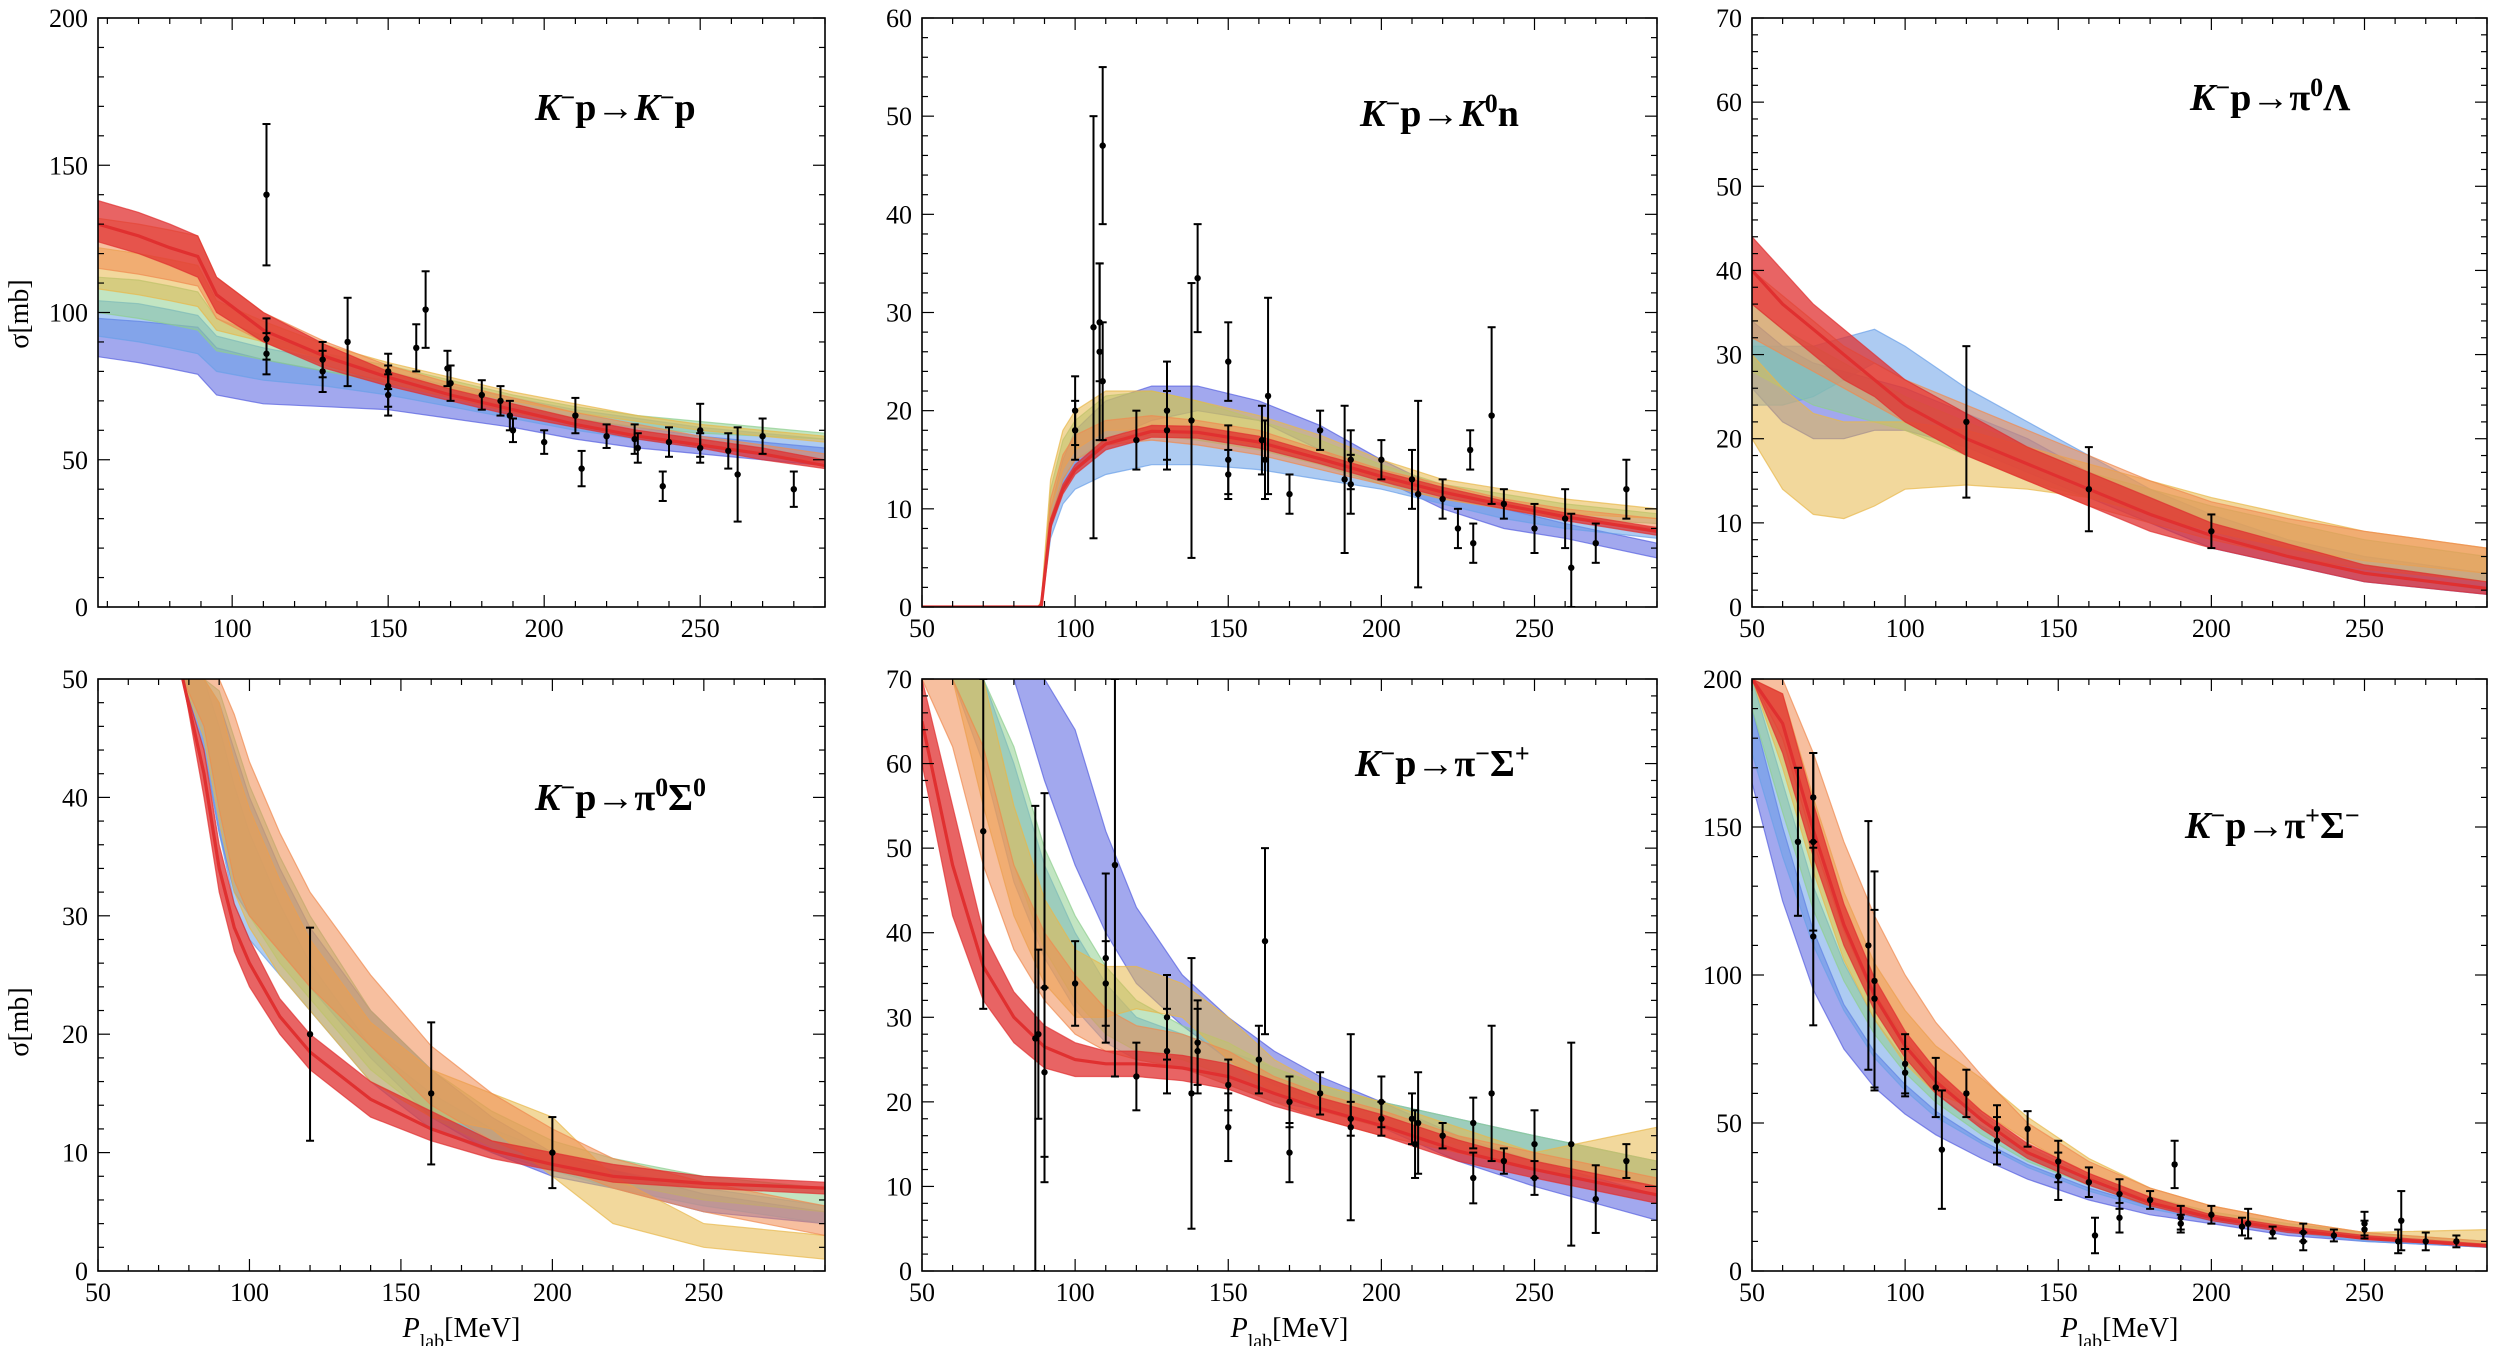 The height and width of the screenshot is (1346, 2500). What do you see at coordinates (899, 411) in the screenshot?
I see `y-tick-label: 20` at bounding box center [899, 411].